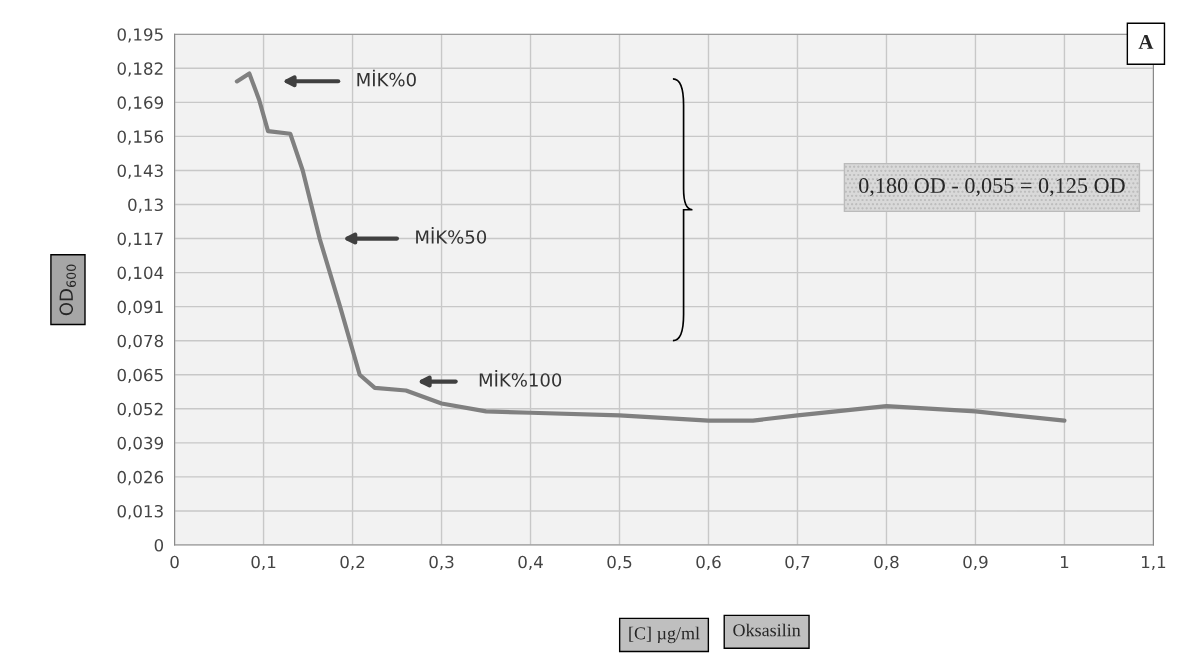 This screenshot has width=1204, height=659. What do you see at coordinates (67, 290) in the screenshot?
I see `y-axis-title: OD$_{600}$` at bounding box center [67, 290].